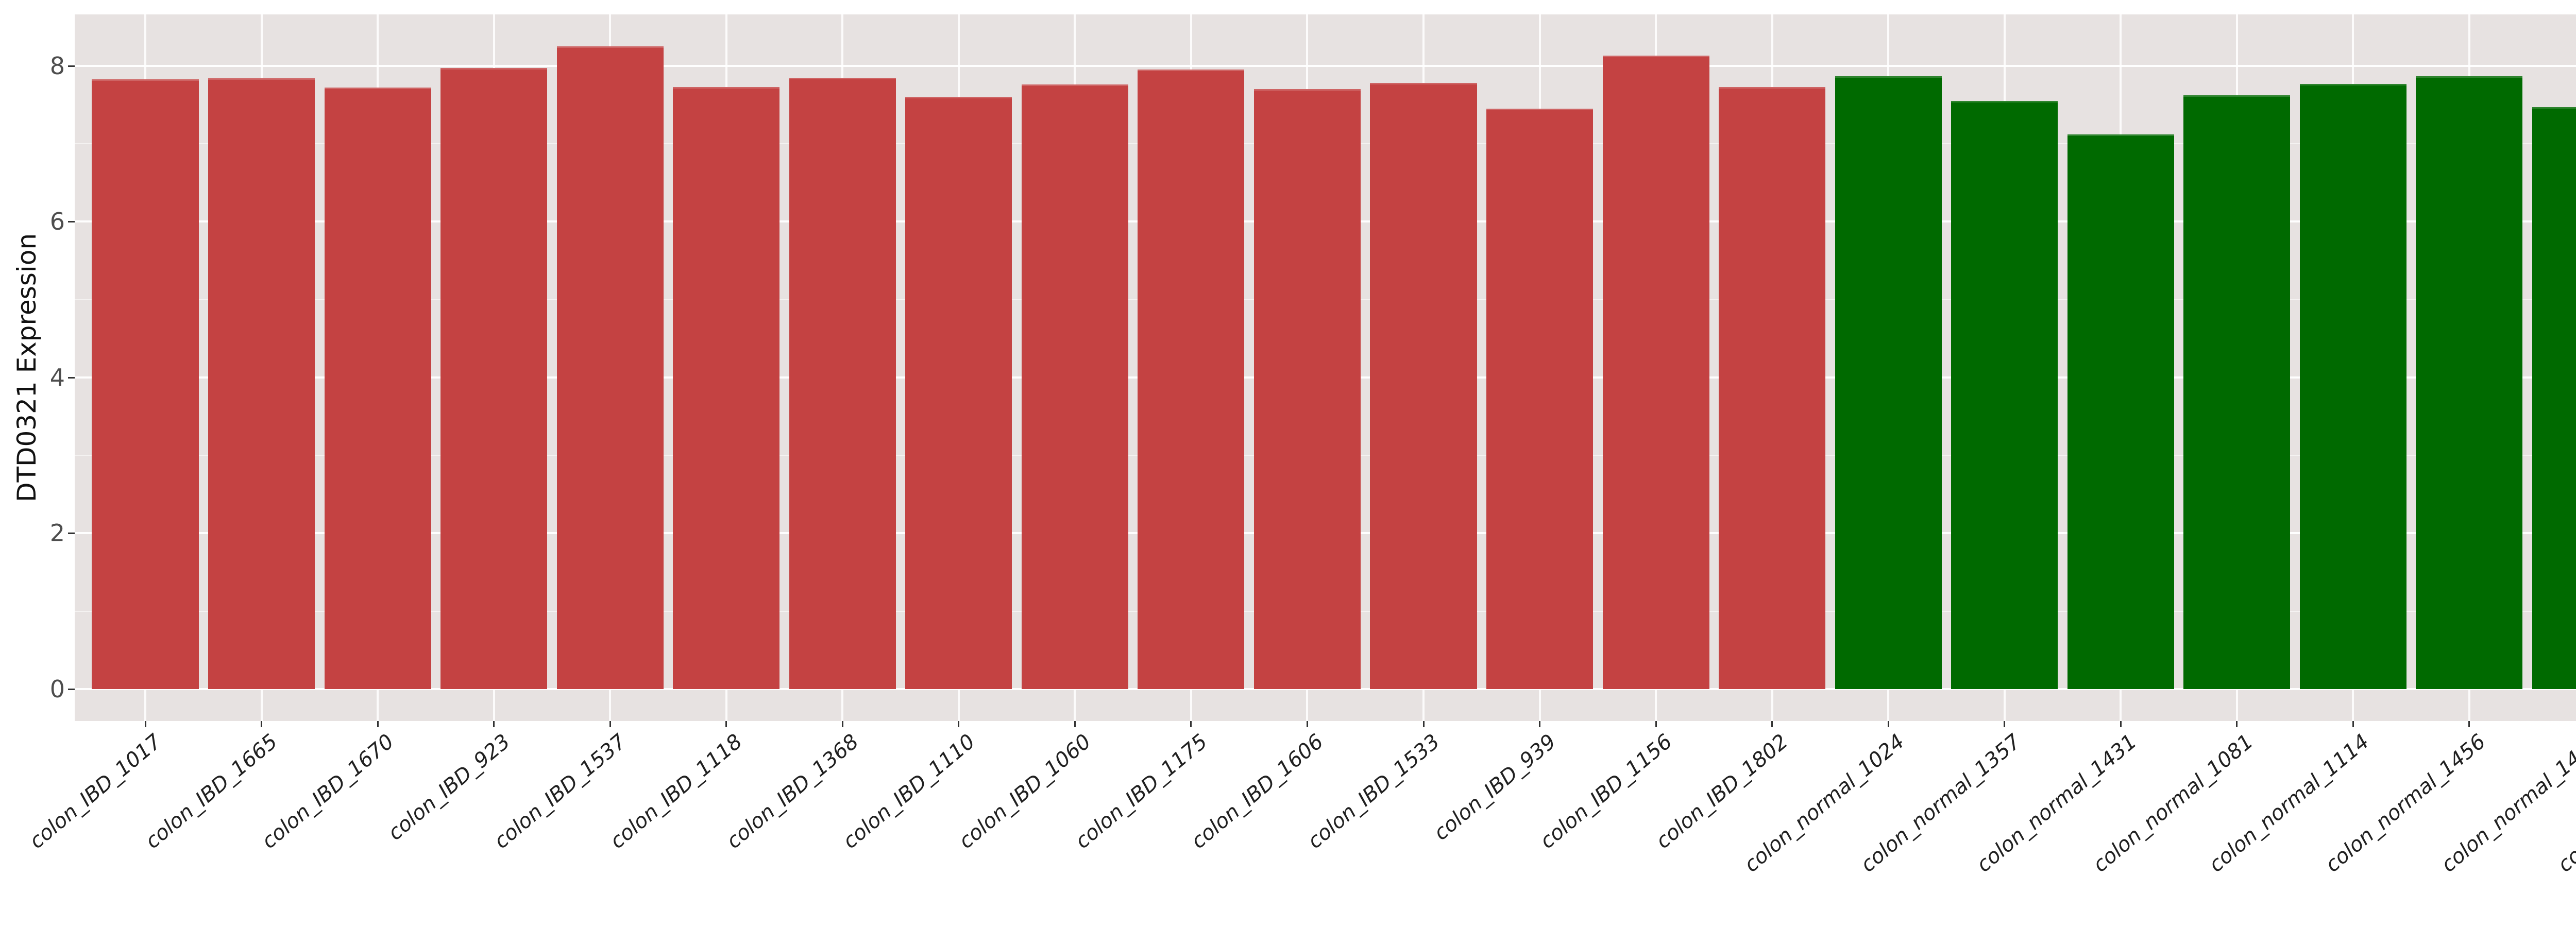 The image size is (2576, 927). Describe the element at coordinates (57, 377) in the screenshot. I see `y-tick-label-4: 4` at that location.